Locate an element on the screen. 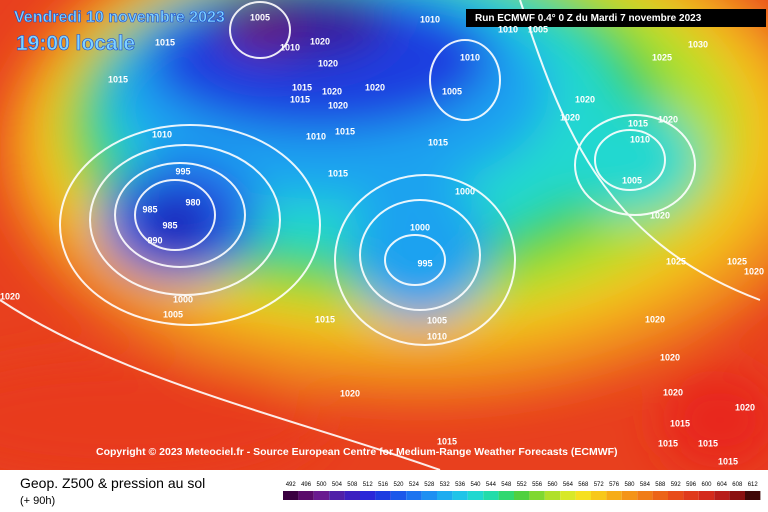 This screenshot has height=512, width=768. scale-label: 588 is located at coordinates (660, 485).